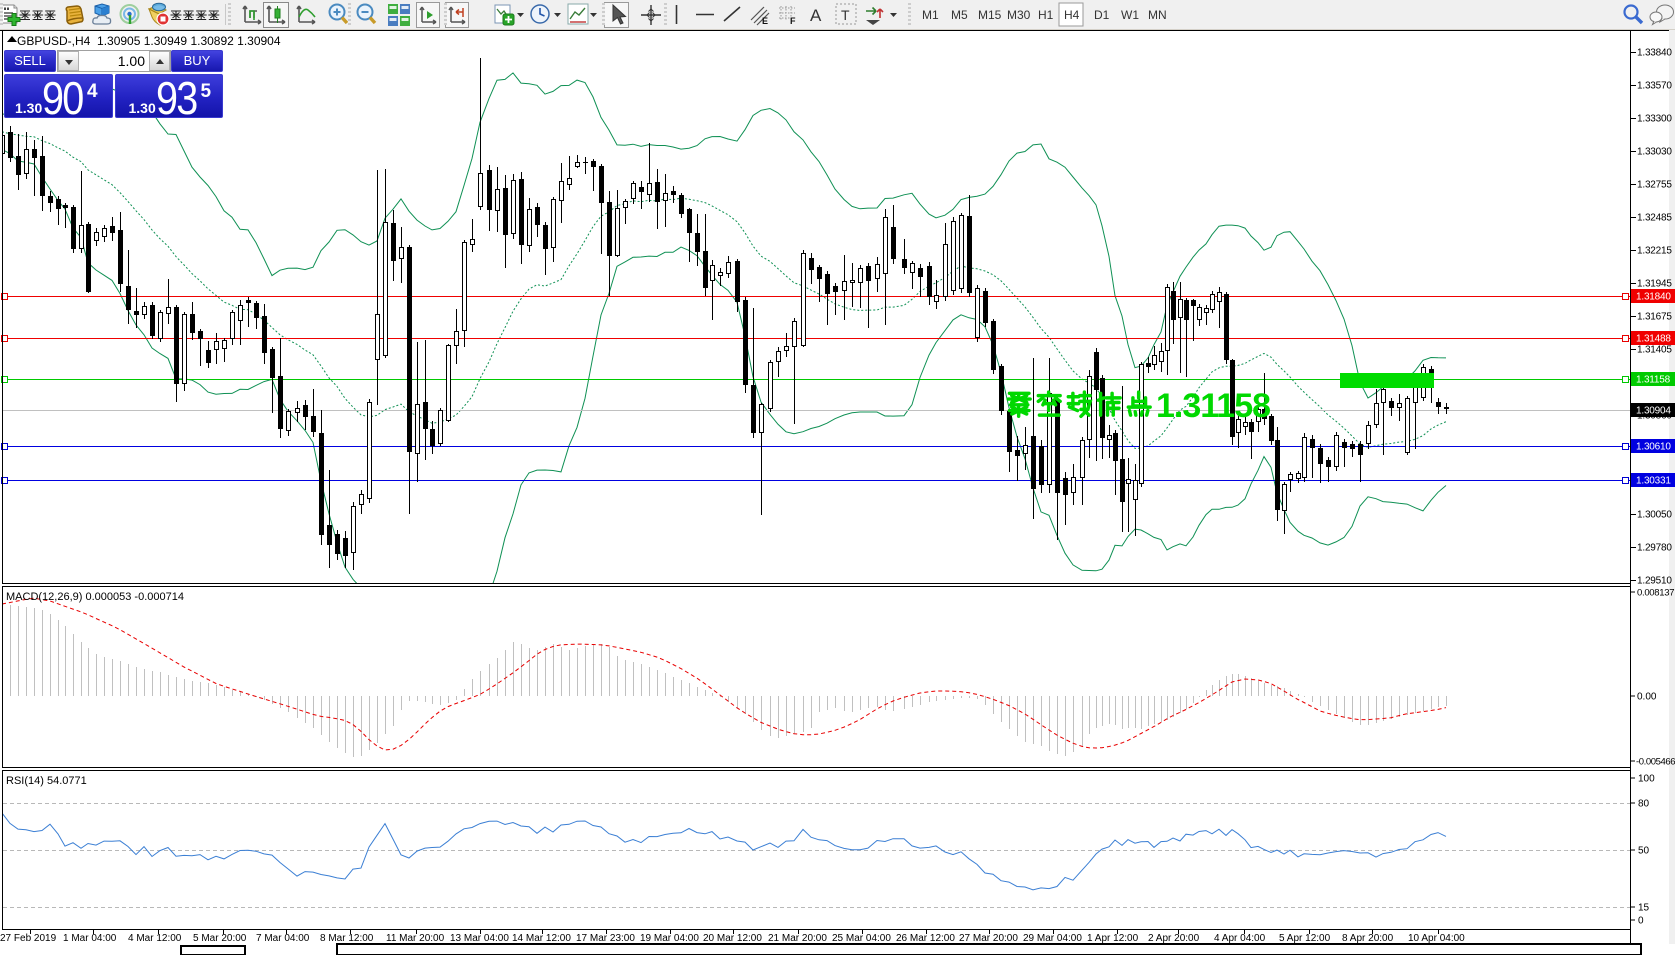 The height and width of the screenshot is (955, 1675). Describe the element at coordinates (1654, 284) in the screenshot. I see `svg-text: 1.31945` at that location.